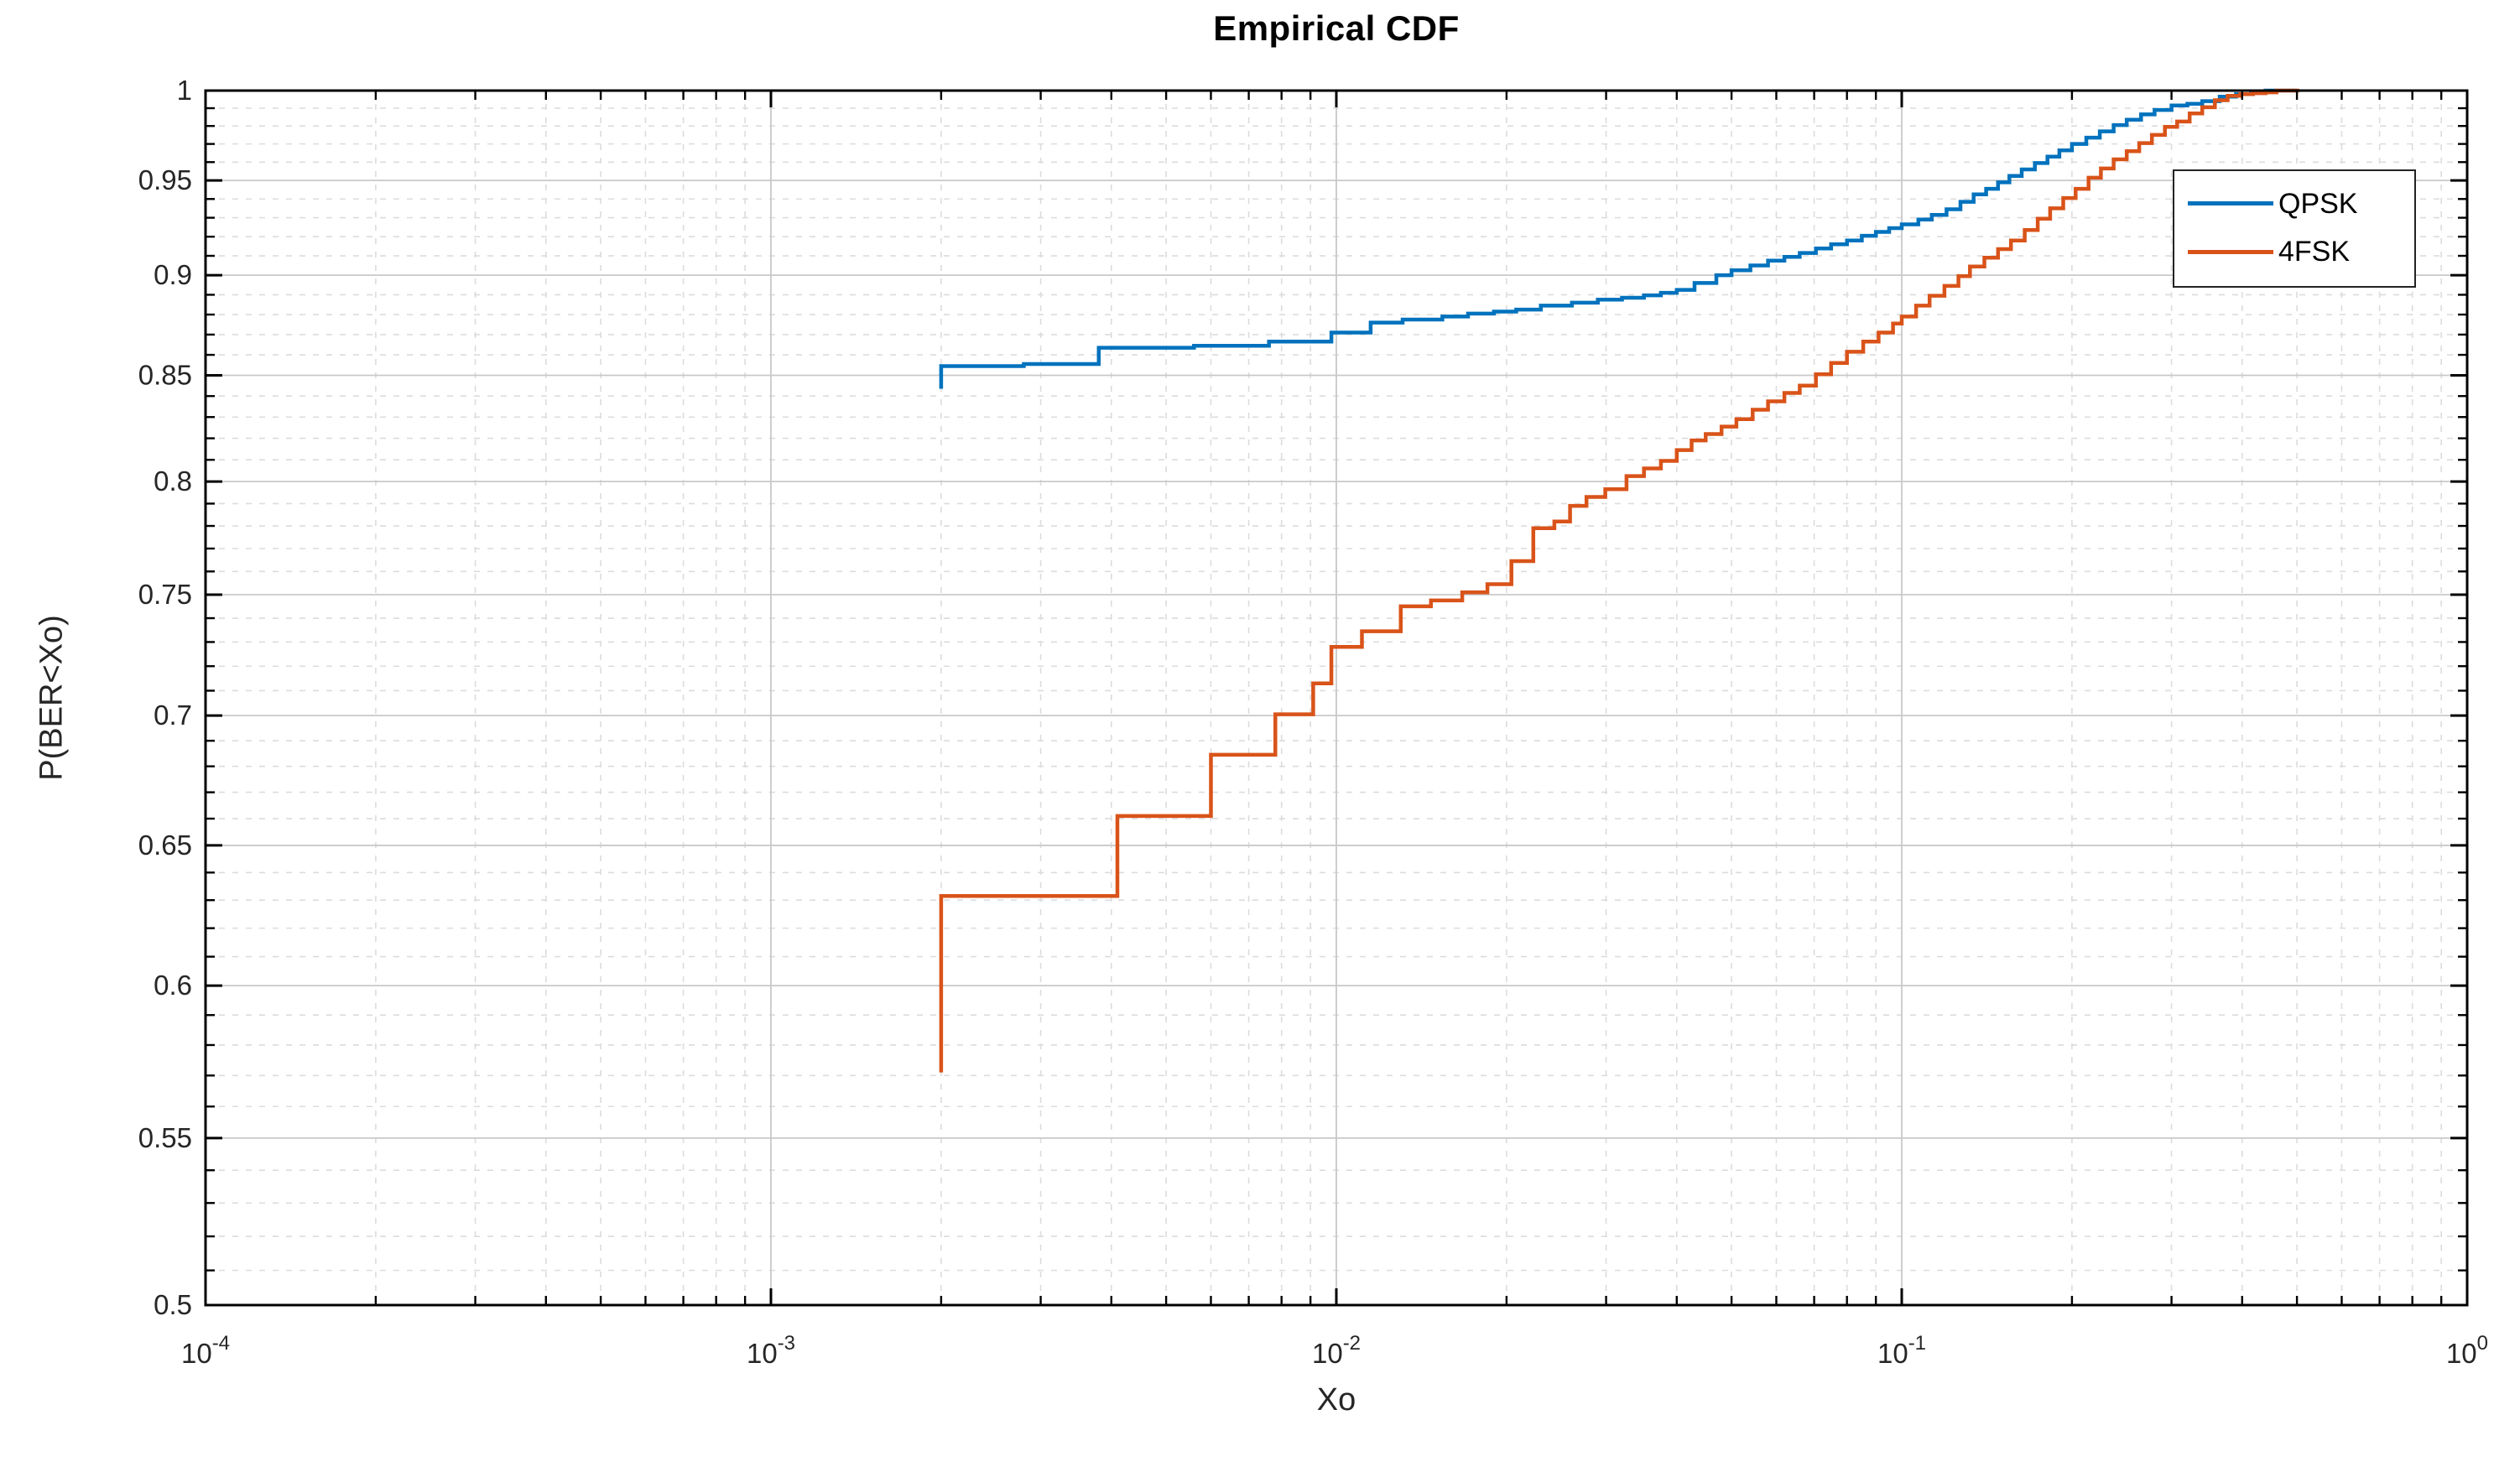  Describe the element at coordinates (173, 715) in the screenshot. I see `y-tick-label: 0.7` at that location.